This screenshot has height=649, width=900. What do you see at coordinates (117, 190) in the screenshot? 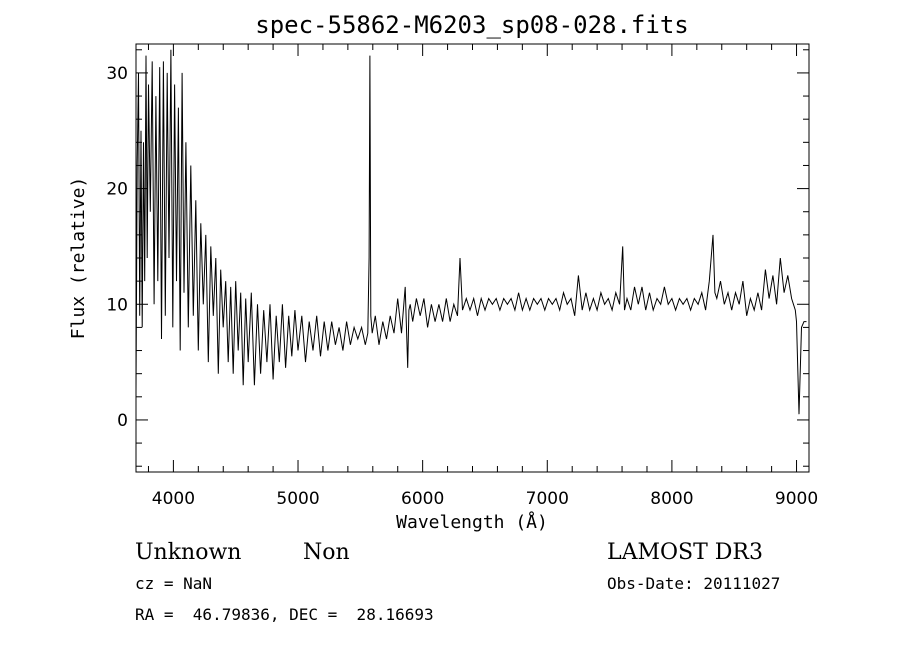
I see `y-tick-label: 20` at bounding box center [117, 190].